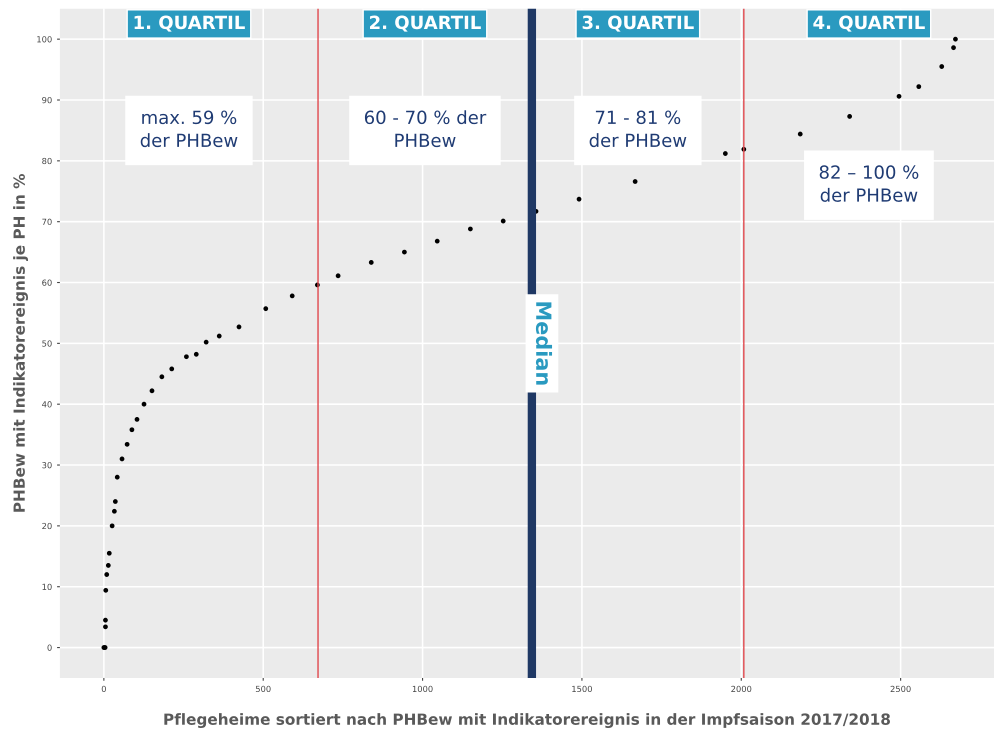  What do you see at coordinates (47, 100) in the screenshot?
I see `y-tick-label: 90` at bounding box center [47, 100].